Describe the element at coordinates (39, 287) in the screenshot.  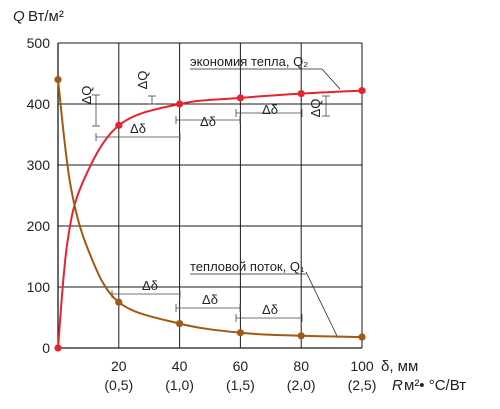
I see `y-tick-label-100: 100` at that location.